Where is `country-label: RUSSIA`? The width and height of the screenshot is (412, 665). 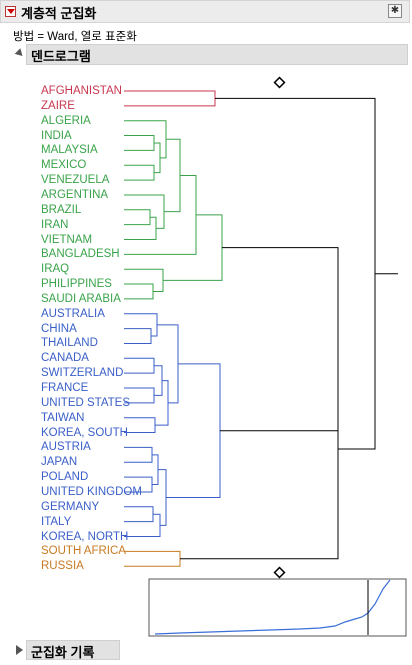 country-label: RUSSIA is located at coordinates (62, 566).